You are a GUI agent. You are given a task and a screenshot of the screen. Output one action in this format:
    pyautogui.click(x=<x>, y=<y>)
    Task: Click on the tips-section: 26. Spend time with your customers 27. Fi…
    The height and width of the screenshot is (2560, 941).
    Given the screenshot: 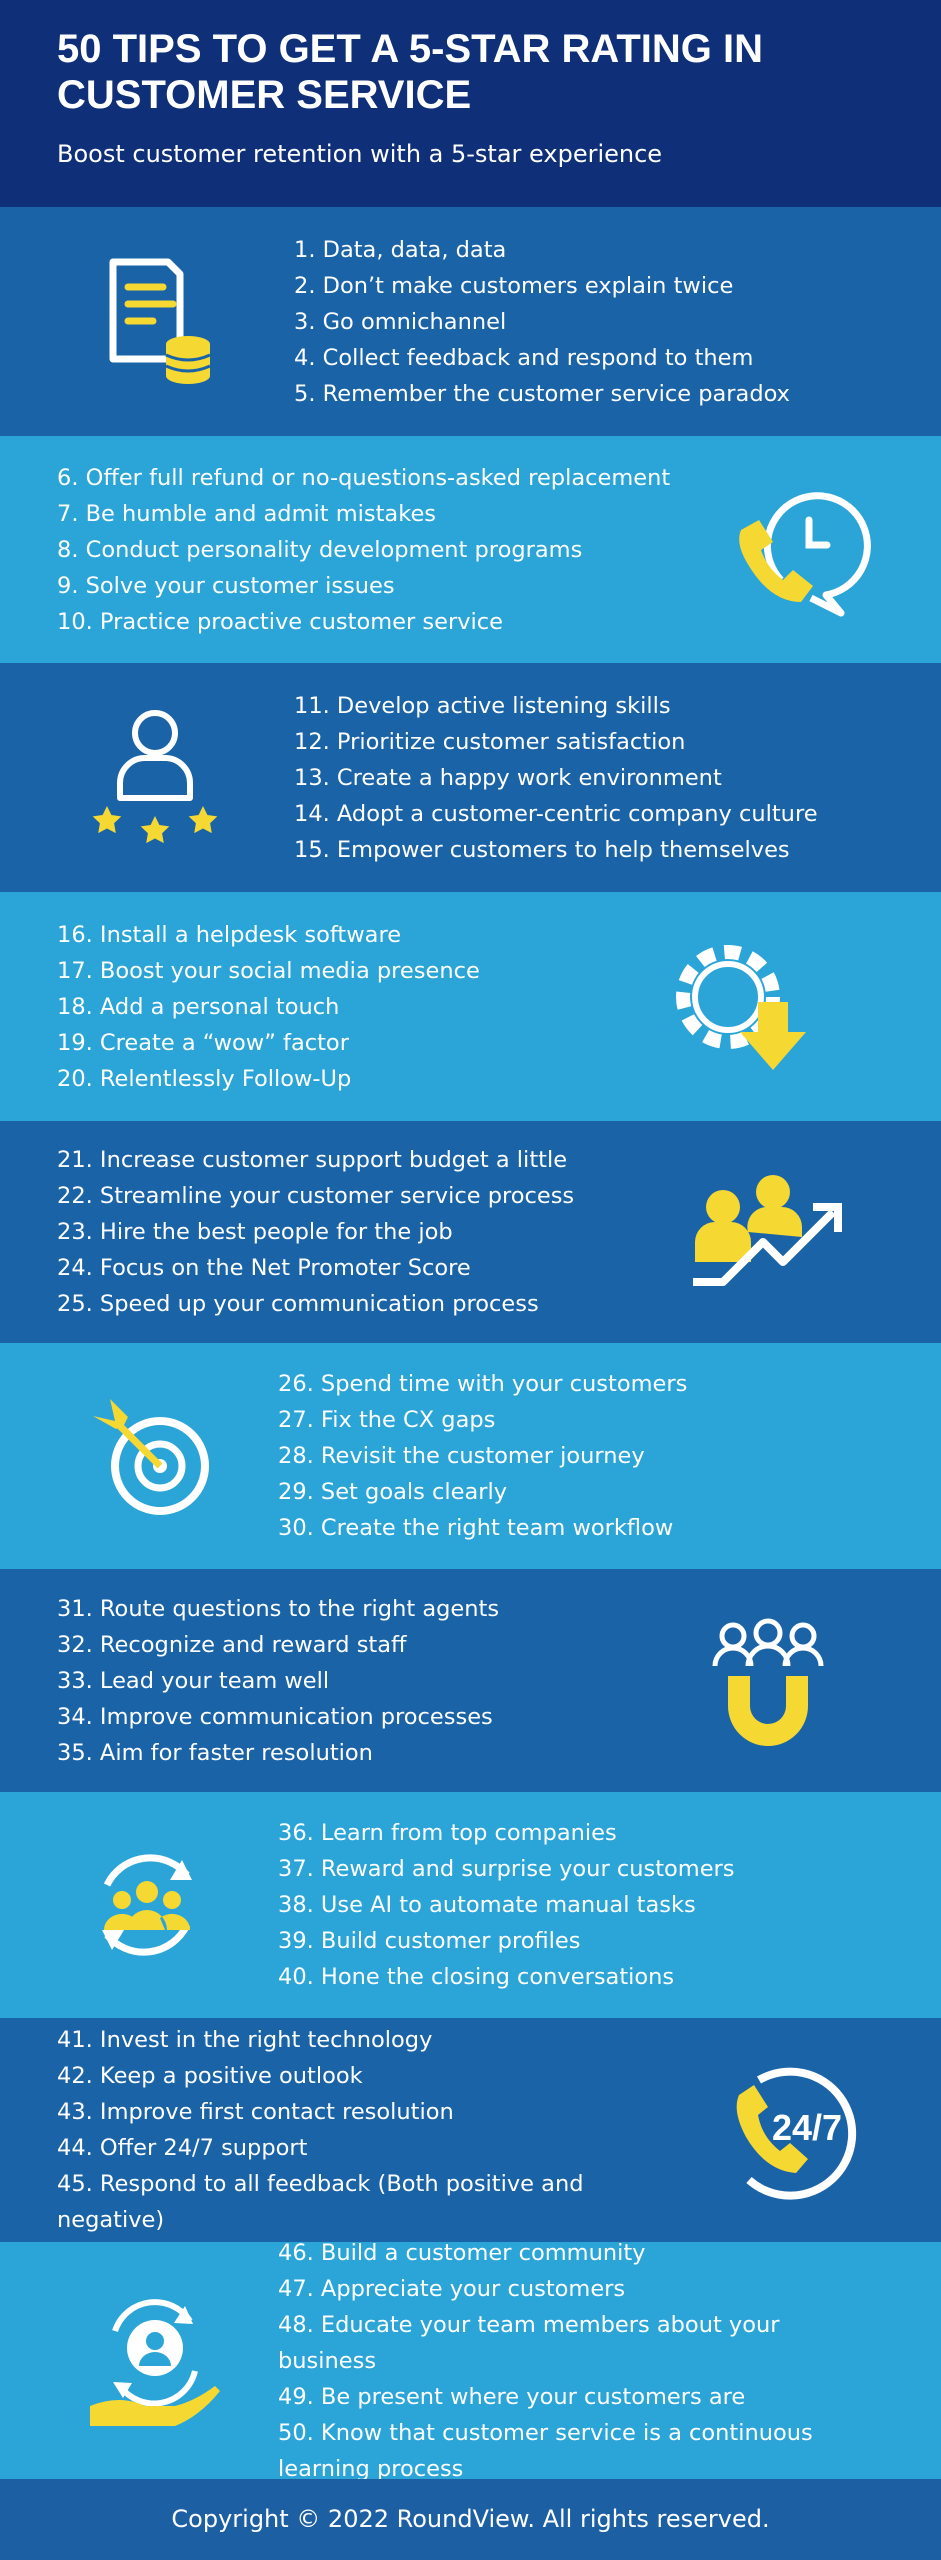 What is the action you would take?
    pyautogui.click(x=470, y=1456)
    